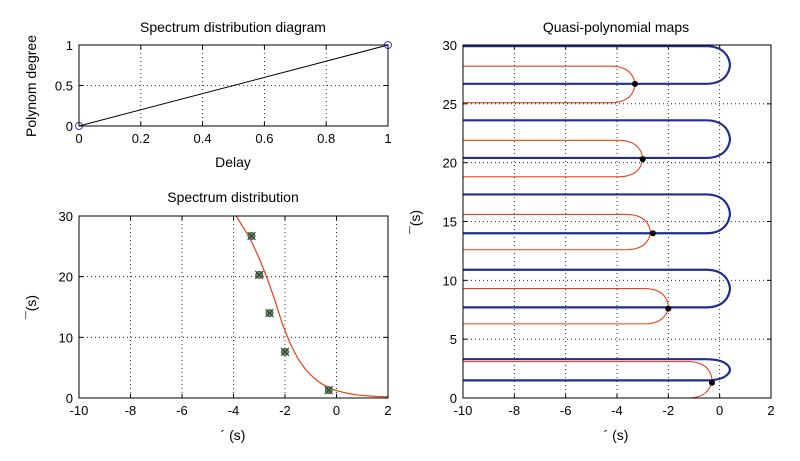 The width and height of the screenshot is (800, 461). What do you see at coordinates (64, 86) in the screenshot?
I see `y-tick-label: 0.5` at bounding box center [64, 86].